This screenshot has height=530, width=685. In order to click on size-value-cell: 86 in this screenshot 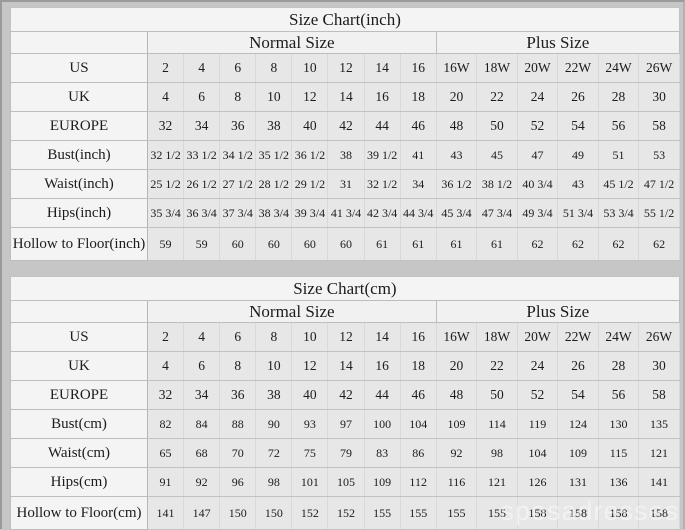, I will do `click(418, 453)`.